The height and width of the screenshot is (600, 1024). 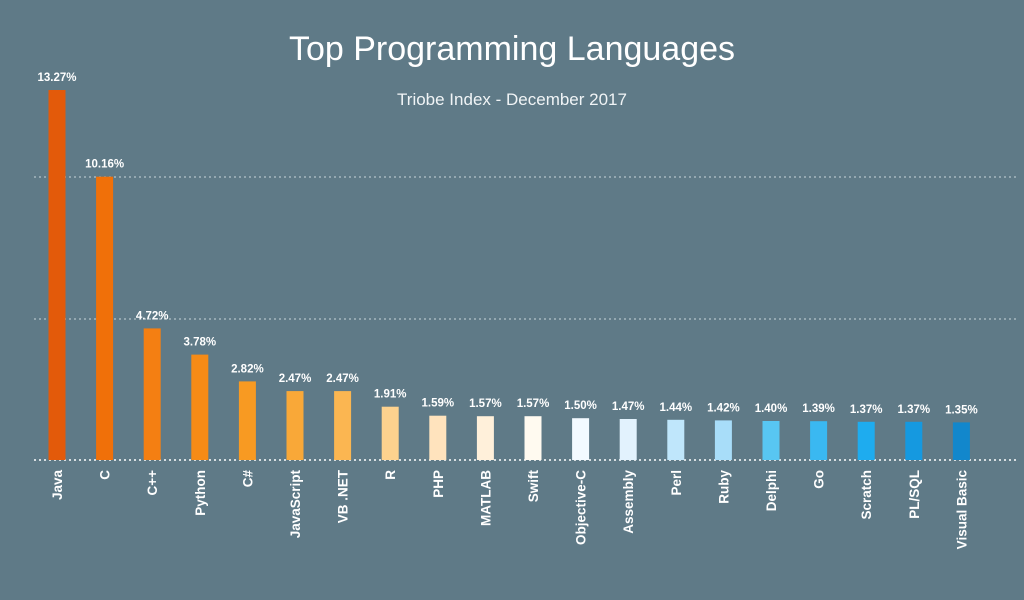 What do you see at coordinates (485, 438) in the screenshot?
I see `bar-matlab` at bounding box center [485, 438].